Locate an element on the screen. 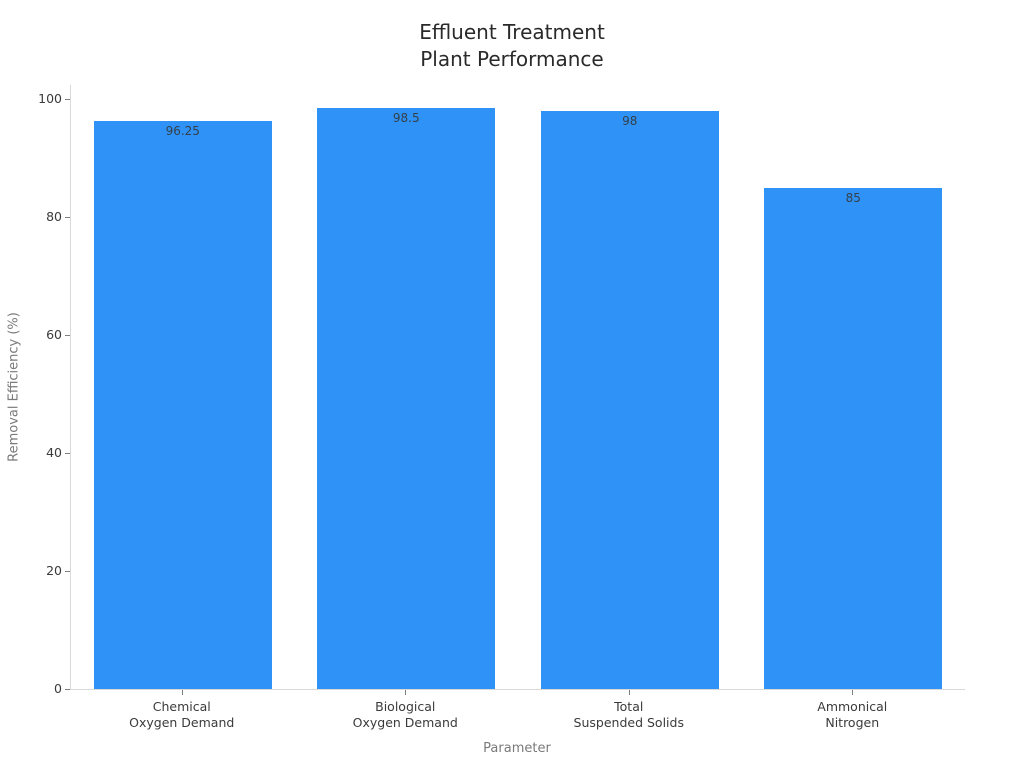 This screenshot has height=768, width=1024. y-tick-label: 80 is located at coordinates (54, 216).